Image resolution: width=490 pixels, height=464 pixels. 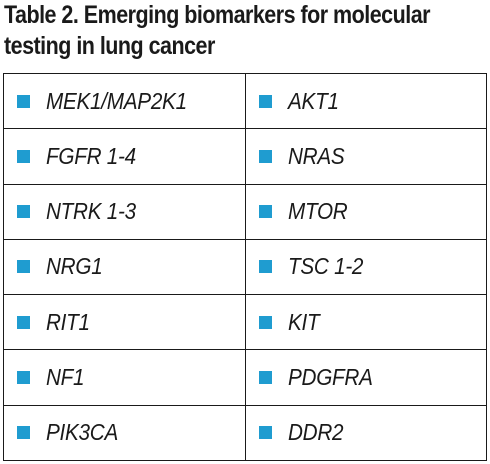 What do you see at coordinates (315, 432) in the screenshot?
I see `biomarker-label: DDR2` at bounding box center [315, 432].